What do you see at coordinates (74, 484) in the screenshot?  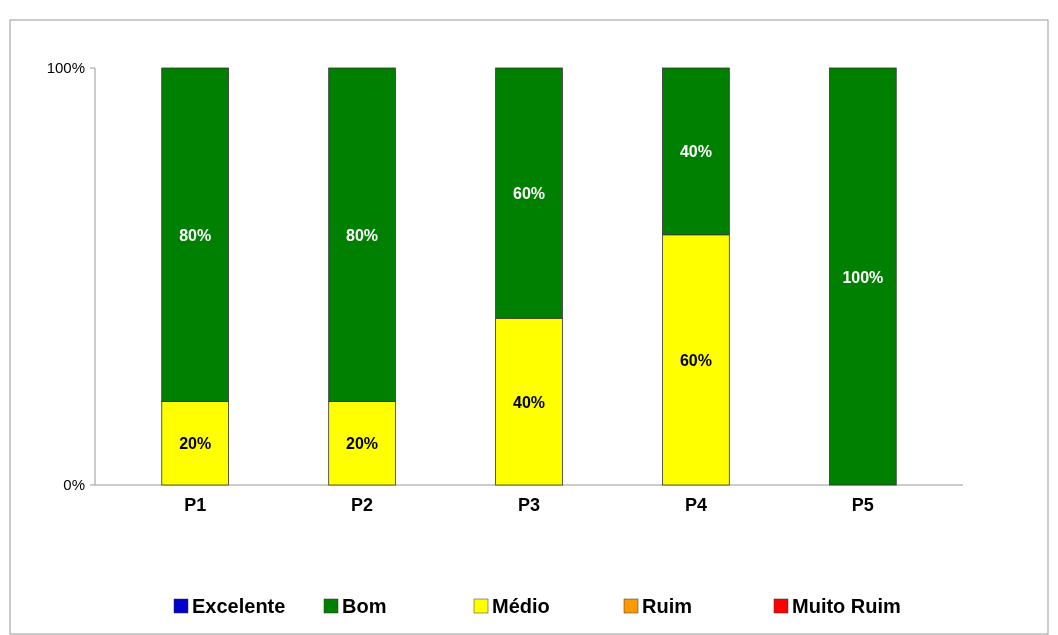 I see `y-tick-label: 0%` at bounding box center [74, 484].